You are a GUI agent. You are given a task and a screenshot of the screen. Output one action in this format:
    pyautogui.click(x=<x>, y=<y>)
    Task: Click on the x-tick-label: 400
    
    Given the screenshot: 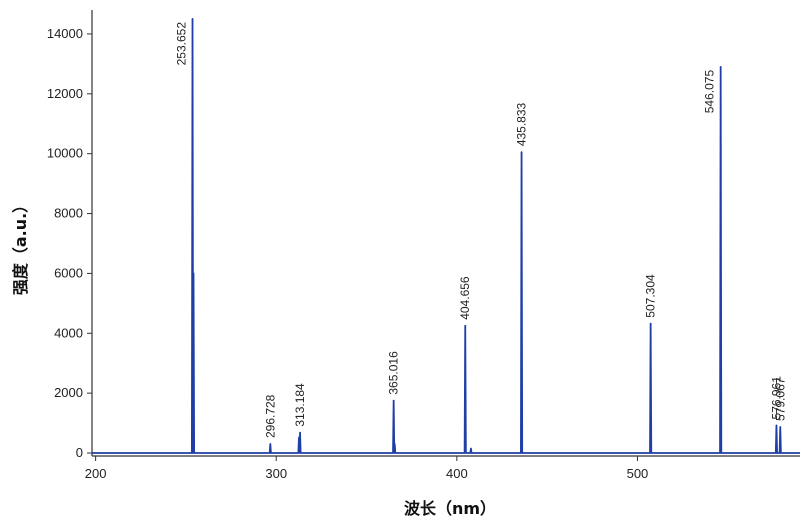 What is the action you would take?
    pyautogui.click(x=457, y=473)
    